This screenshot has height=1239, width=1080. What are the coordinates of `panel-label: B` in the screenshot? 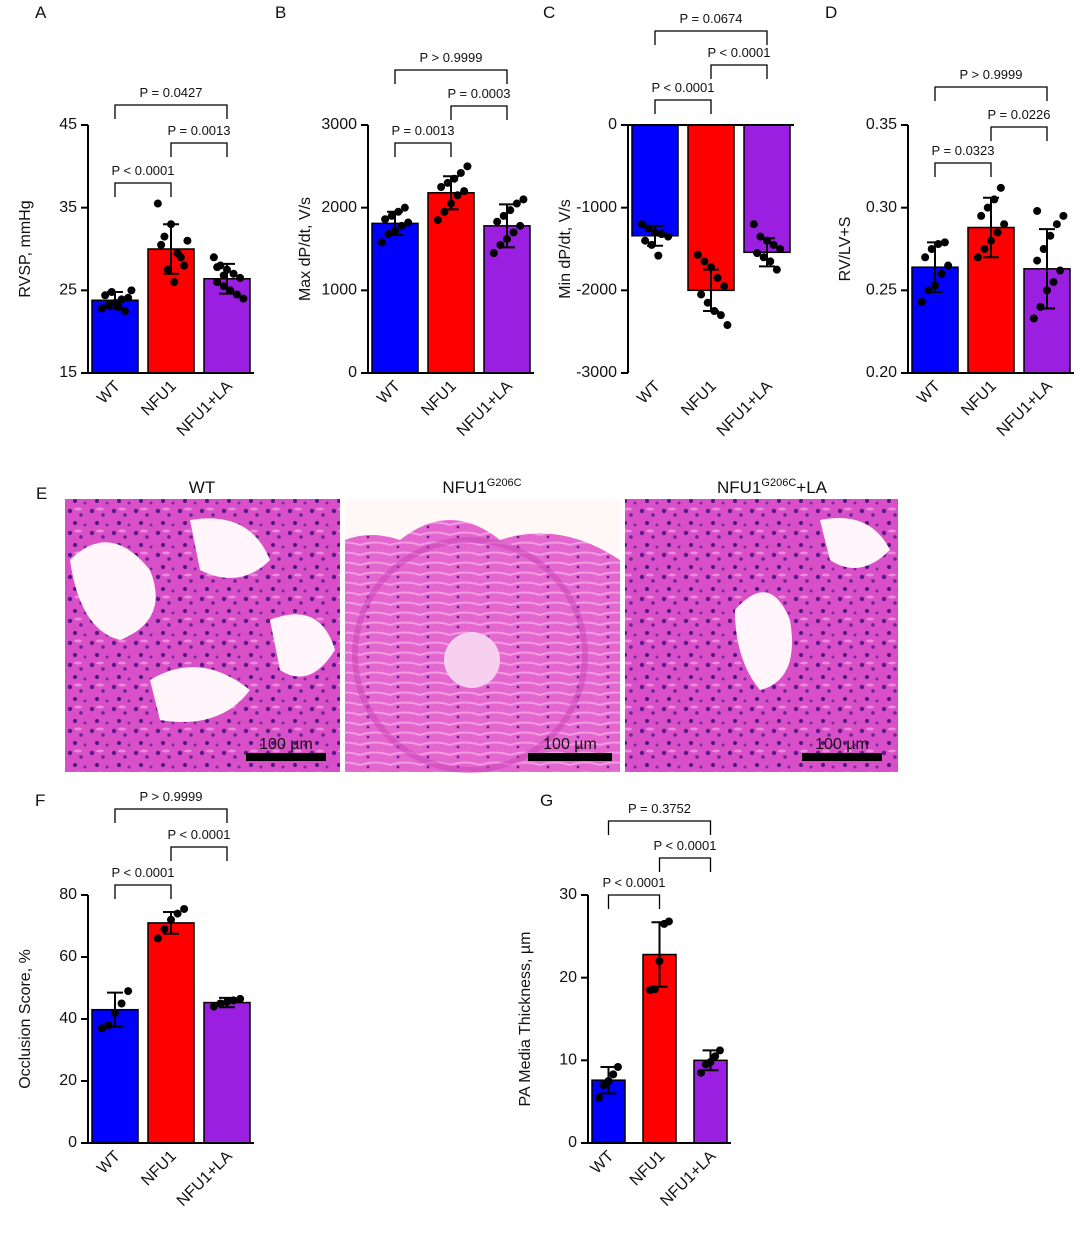 It's located at (280, 12).